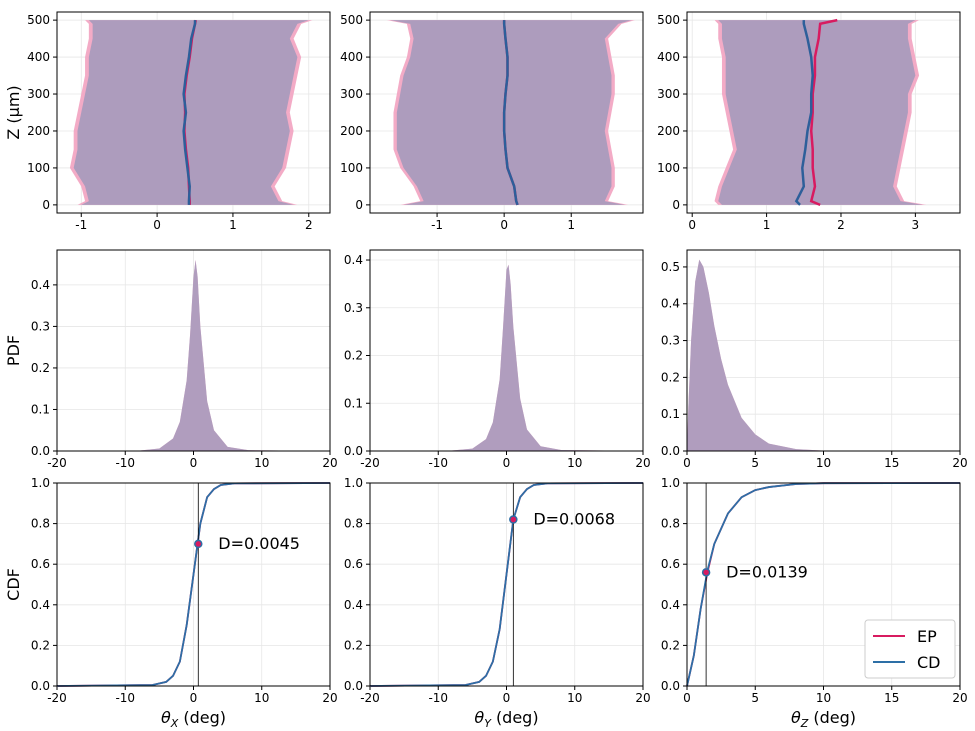 This screenshot has width=975, height=731. What do you see at coordinates (796, 717) in the screenshot?
I see `x-label-symbol: θ` at bounding box center [796, 717].